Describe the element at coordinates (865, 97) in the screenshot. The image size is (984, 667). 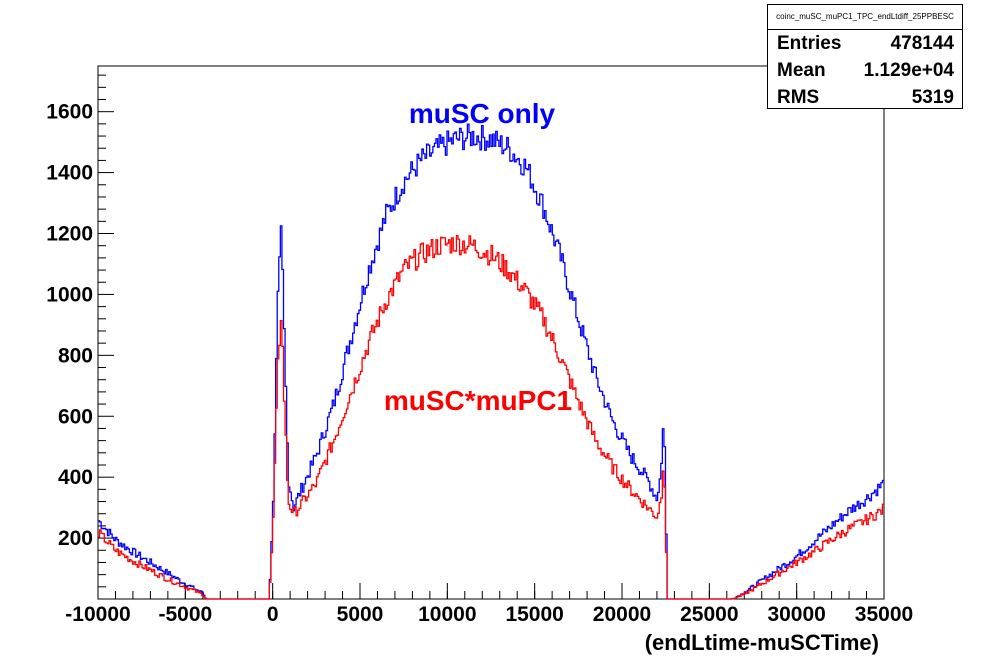
I see `stats-row-rms: RMS 5319` at that location.